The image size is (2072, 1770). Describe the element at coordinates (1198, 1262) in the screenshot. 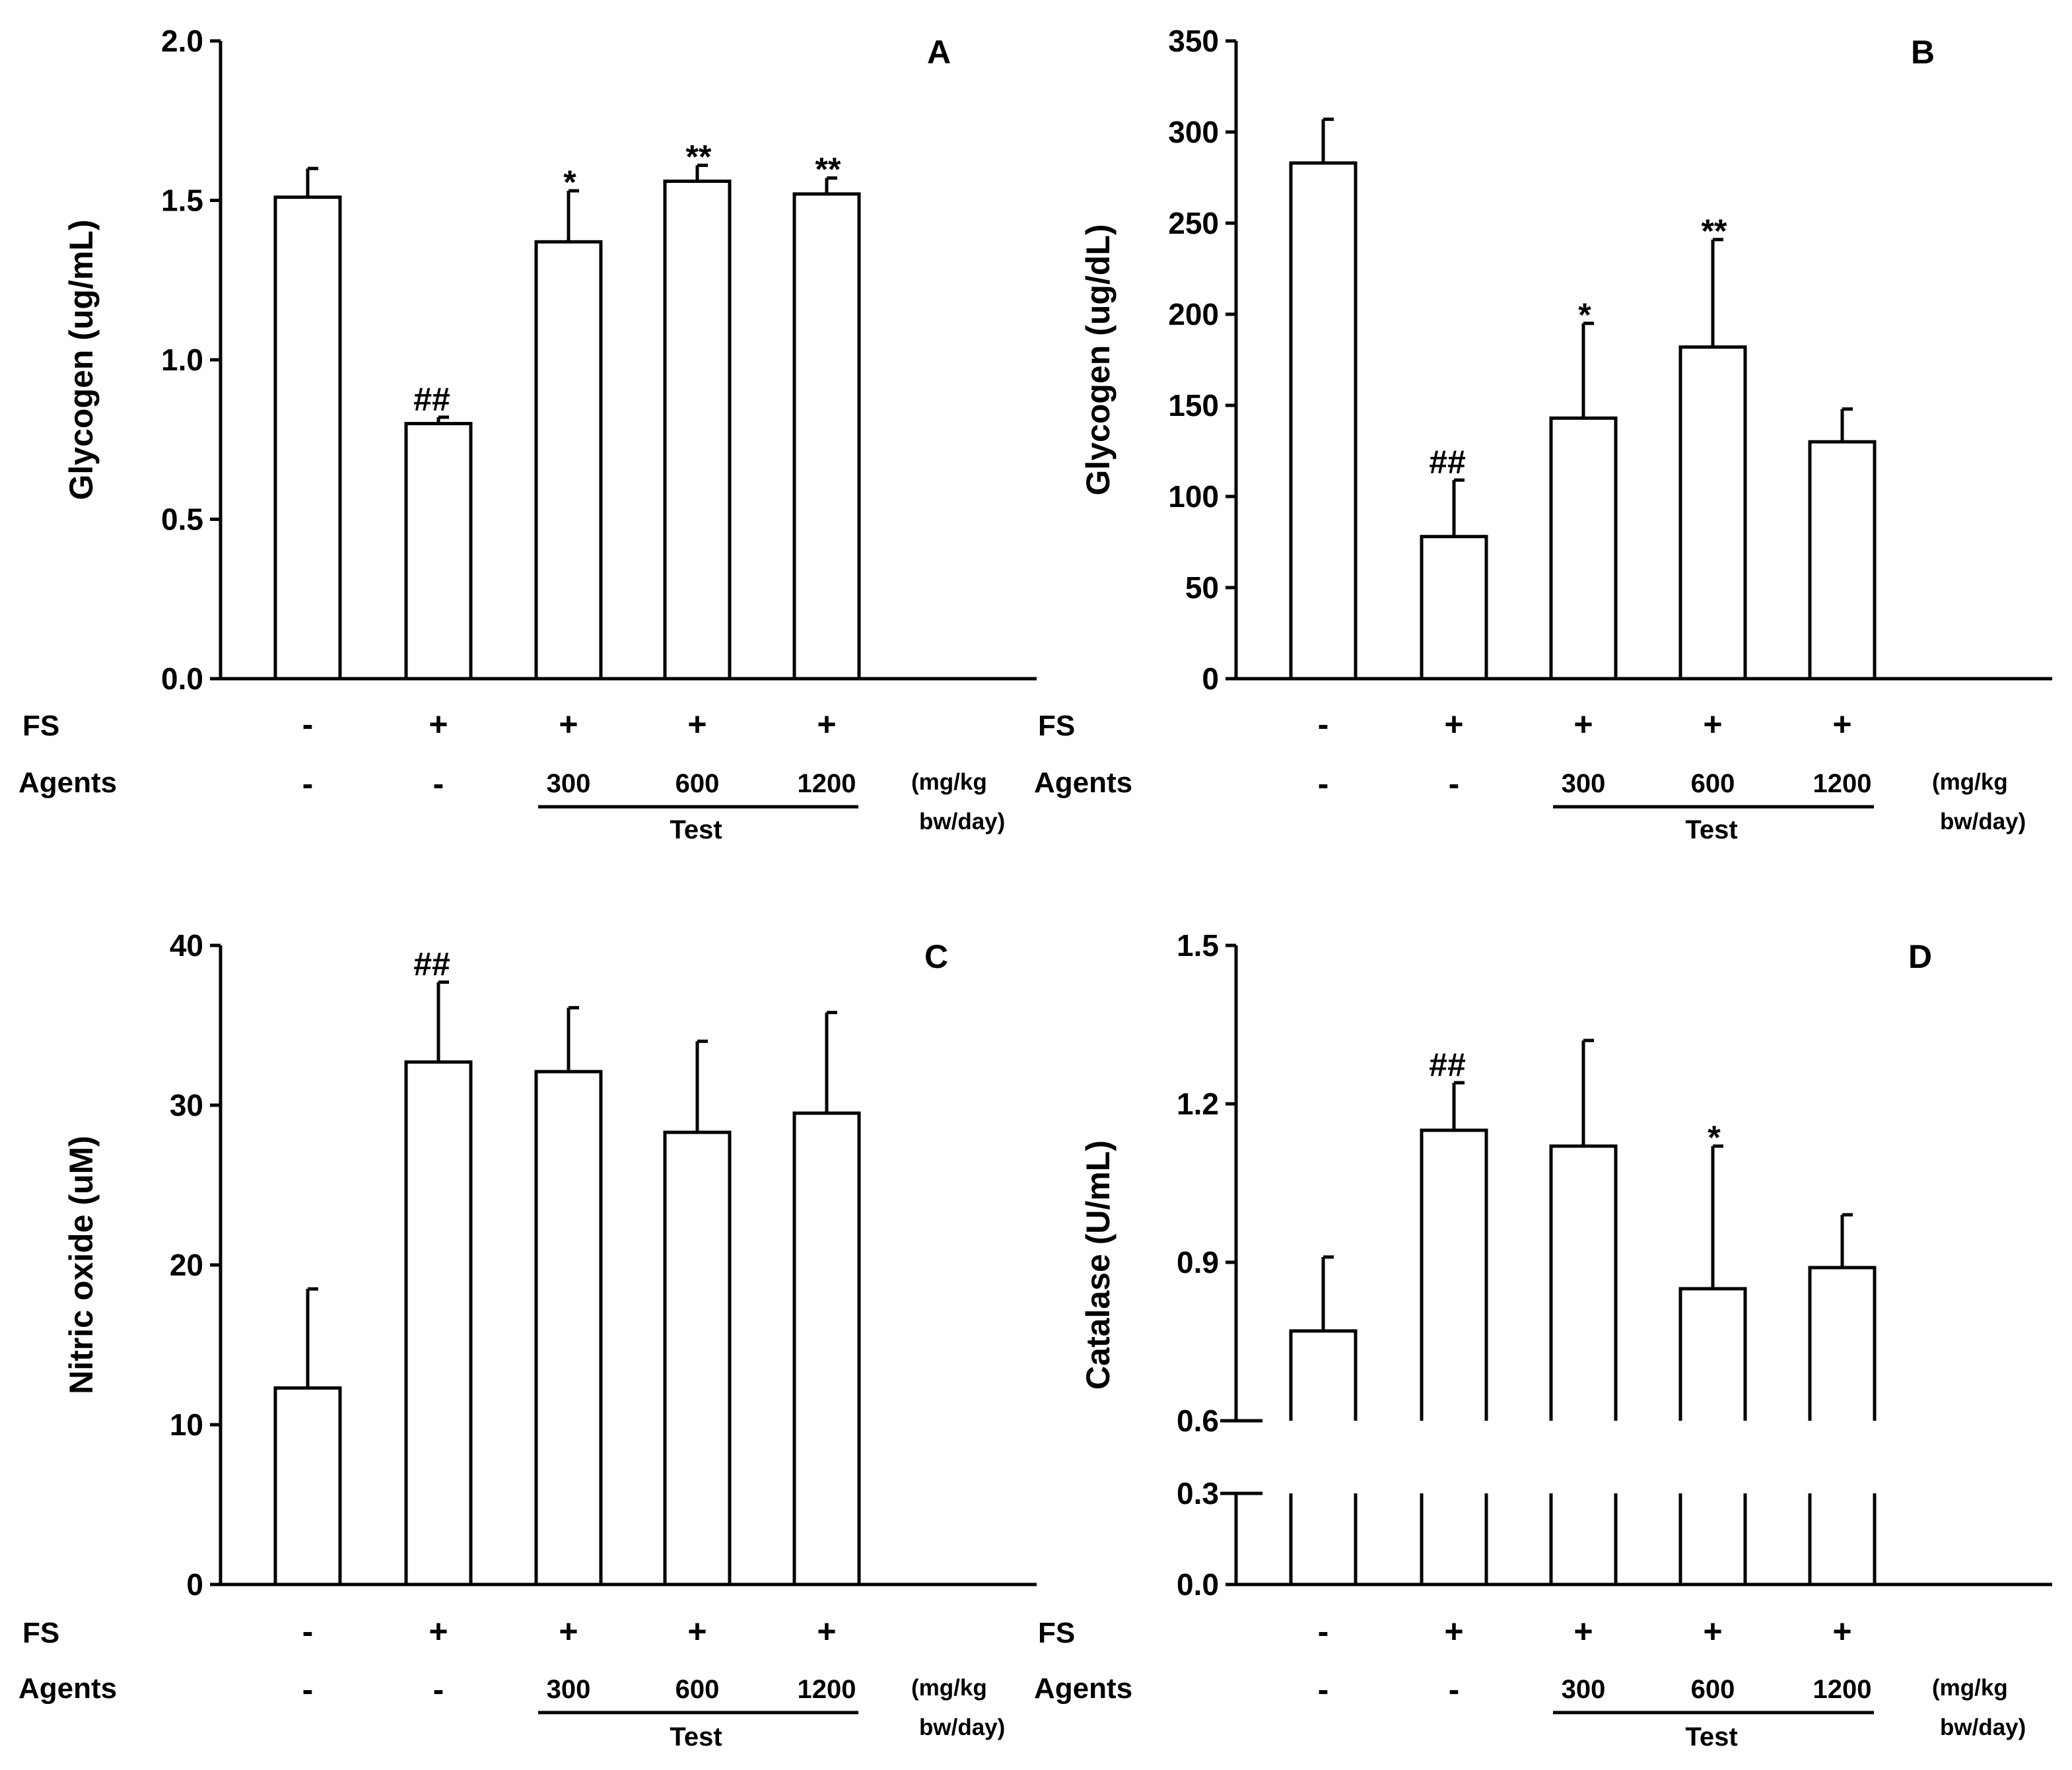

I see `y-tick-label: 0.9` at that location.